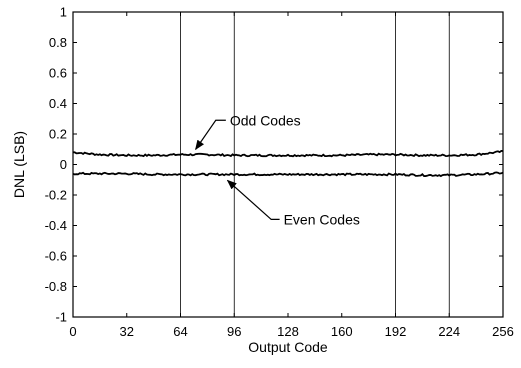  I want to click on x-tick-label: 160, so click(342, 331).